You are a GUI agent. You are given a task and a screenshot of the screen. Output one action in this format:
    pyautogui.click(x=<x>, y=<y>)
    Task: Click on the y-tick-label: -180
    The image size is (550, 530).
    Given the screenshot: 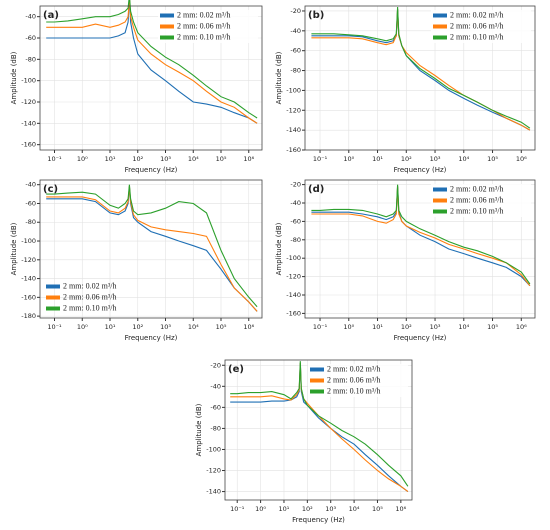 What is the action you would take?
    pyautogui.click(x=28, y=316)
    